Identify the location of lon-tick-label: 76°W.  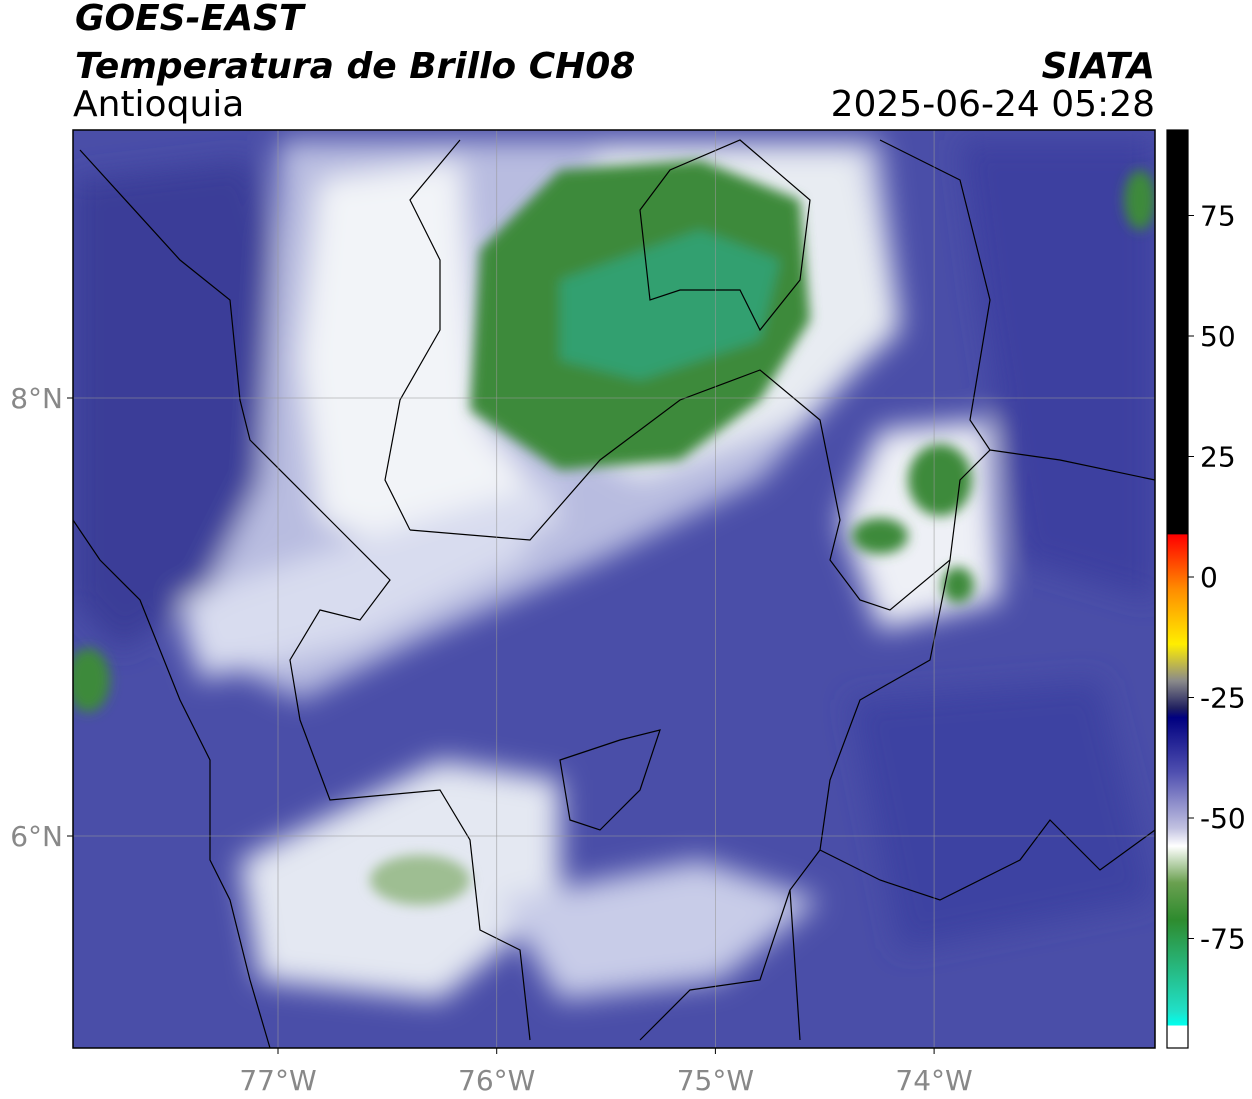
(496, 1080).